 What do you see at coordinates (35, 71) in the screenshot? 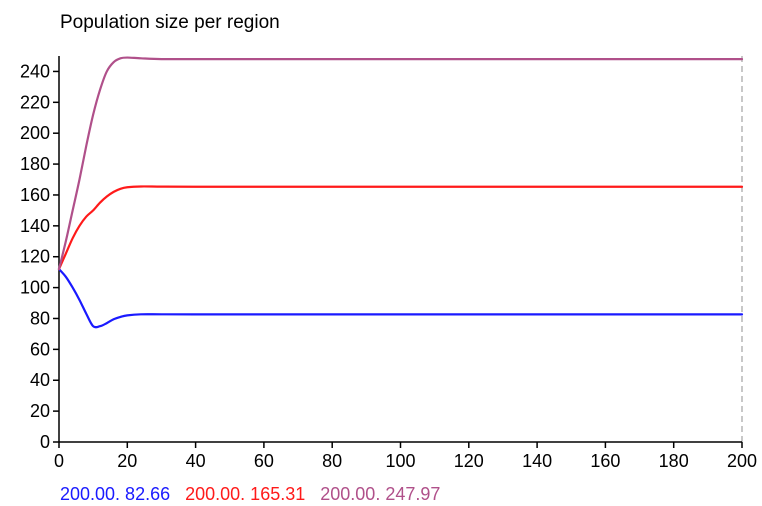
I see `y-tick-label: 240` at bounding box center [35, 71].